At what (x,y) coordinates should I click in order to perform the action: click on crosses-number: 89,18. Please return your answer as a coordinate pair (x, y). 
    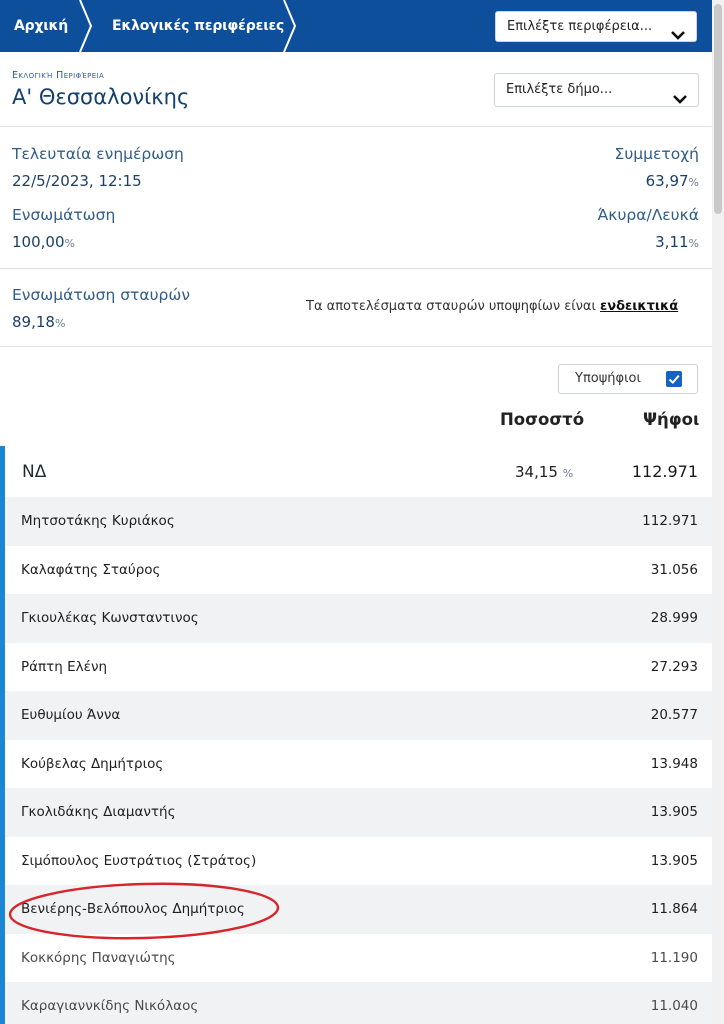
    Looking at the image, I should click on (33, 322).